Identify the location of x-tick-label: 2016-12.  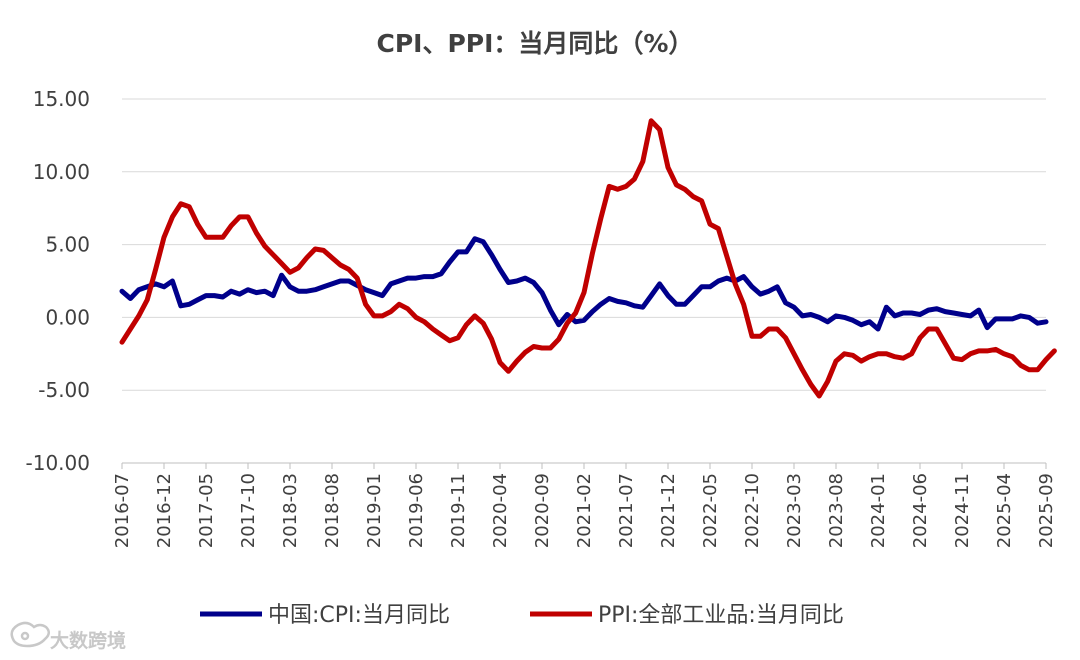
(164, 510).